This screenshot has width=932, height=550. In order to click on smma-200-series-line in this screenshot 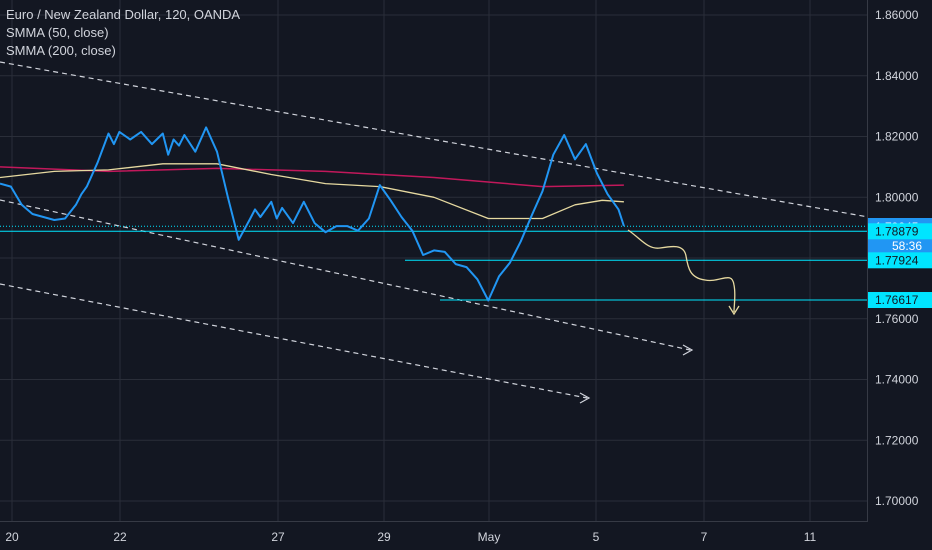, I will do `click(312, 177)`.